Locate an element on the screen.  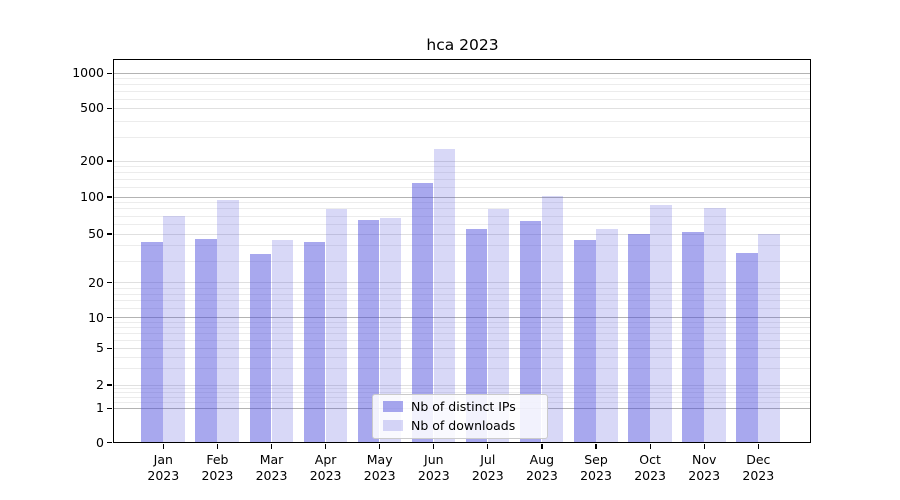
x-tick-label-oct: Oct 2023 is located at coordinates (650, 467).